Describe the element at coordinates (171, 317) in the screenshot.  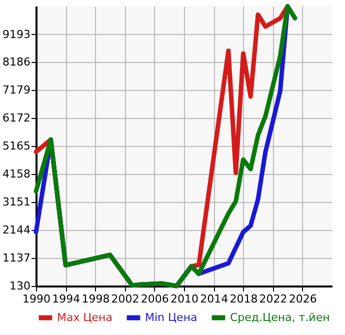
I see `legend-label: Min Цена` at that location.